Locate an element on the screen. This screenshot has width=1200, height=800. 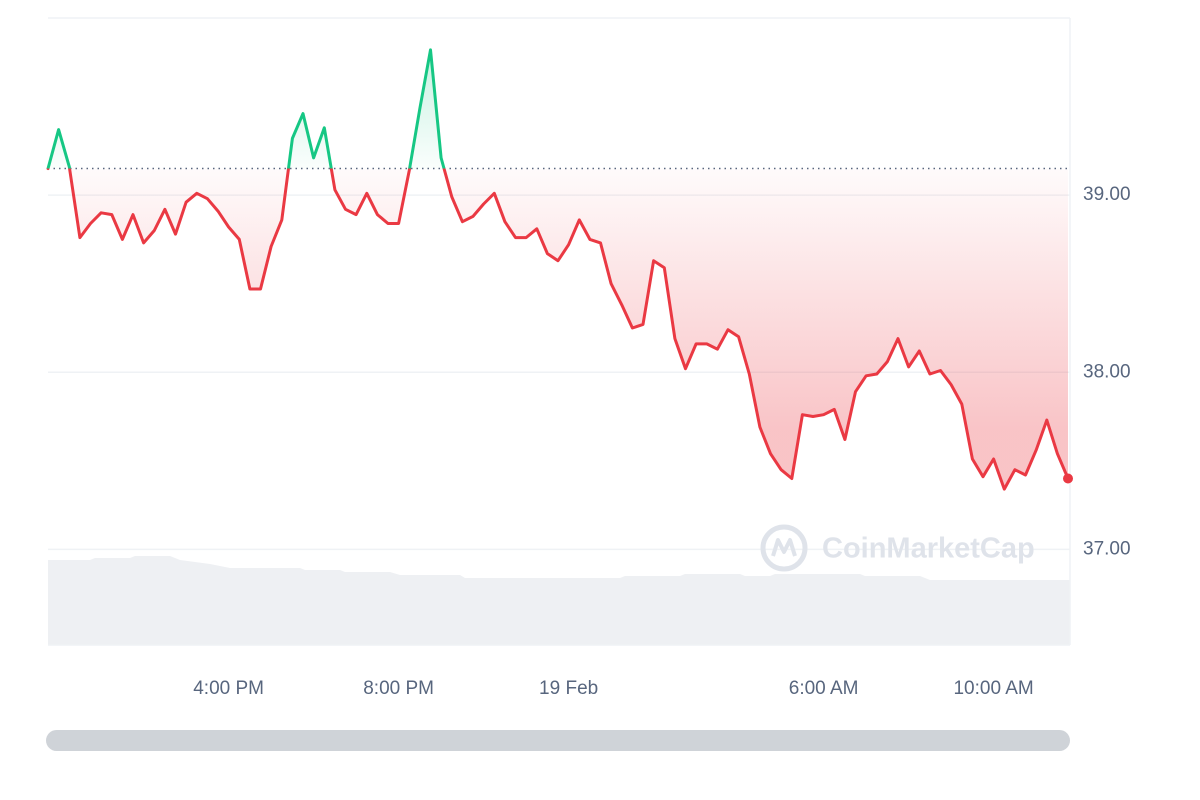
y-tick-label: 39.00 is located at coordinates (1107, 194).